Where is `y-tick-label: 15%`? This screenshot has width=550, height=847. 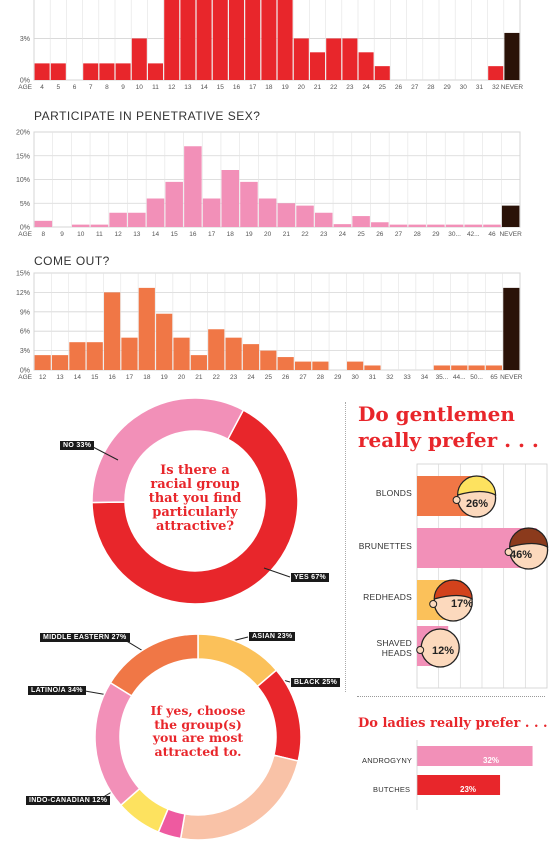 y-tick-label: 15% is located at coordinates (23, 156).